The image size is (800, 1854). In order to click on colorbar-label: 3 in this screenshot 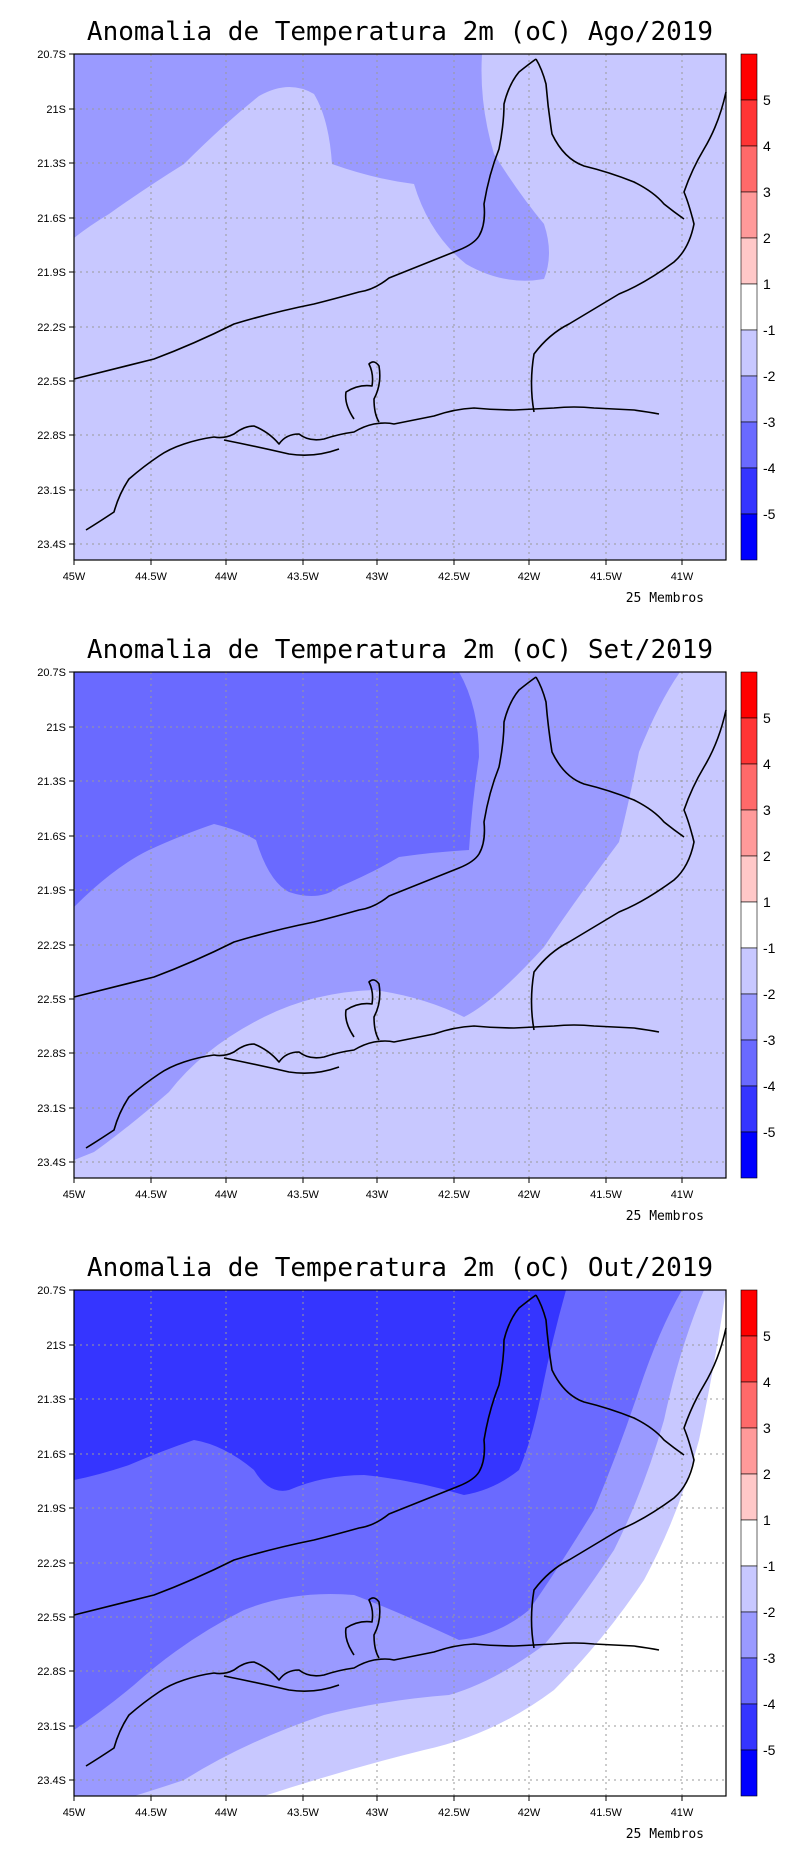, I will do `click(767, 810)`.